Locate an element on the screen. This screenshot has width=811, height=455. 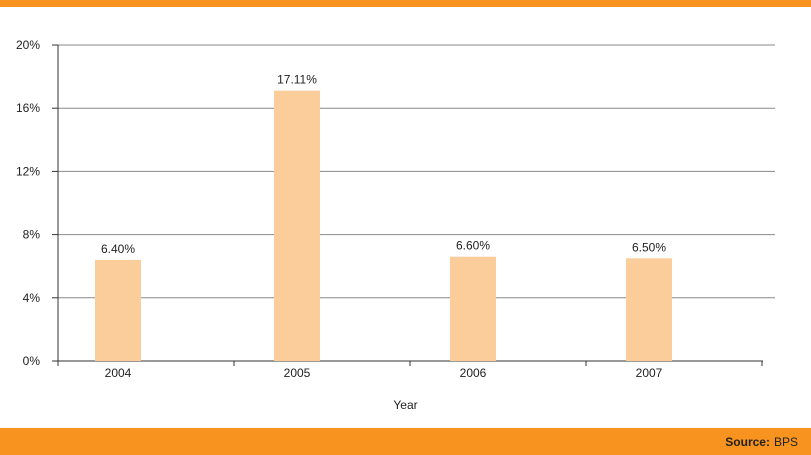
top-accent-bar is located at coordinates (405, 3).